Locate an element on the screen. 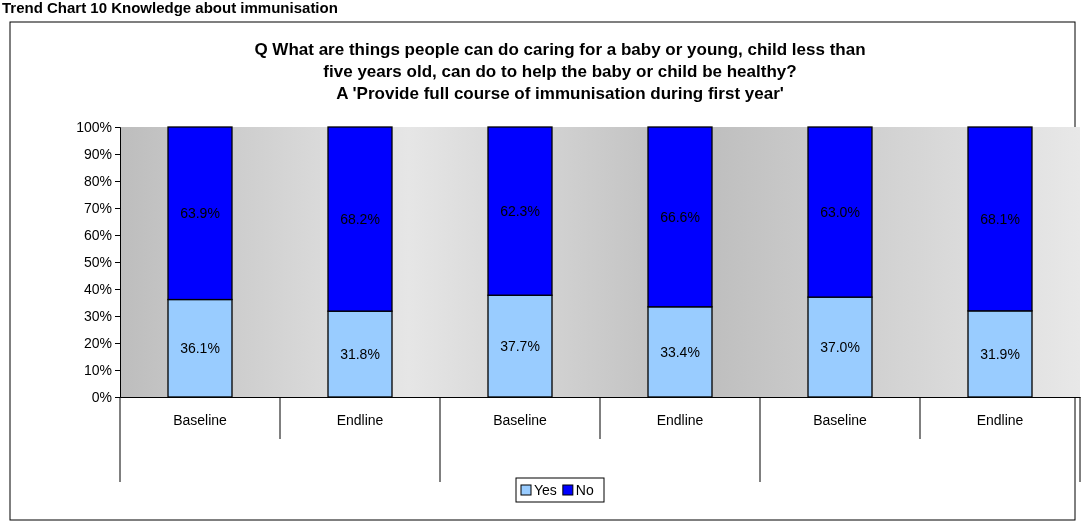 Image resolution: width=1083 pixels, height=525 pixels. y-tick-label: 10% is located at coordinates (97, 369).